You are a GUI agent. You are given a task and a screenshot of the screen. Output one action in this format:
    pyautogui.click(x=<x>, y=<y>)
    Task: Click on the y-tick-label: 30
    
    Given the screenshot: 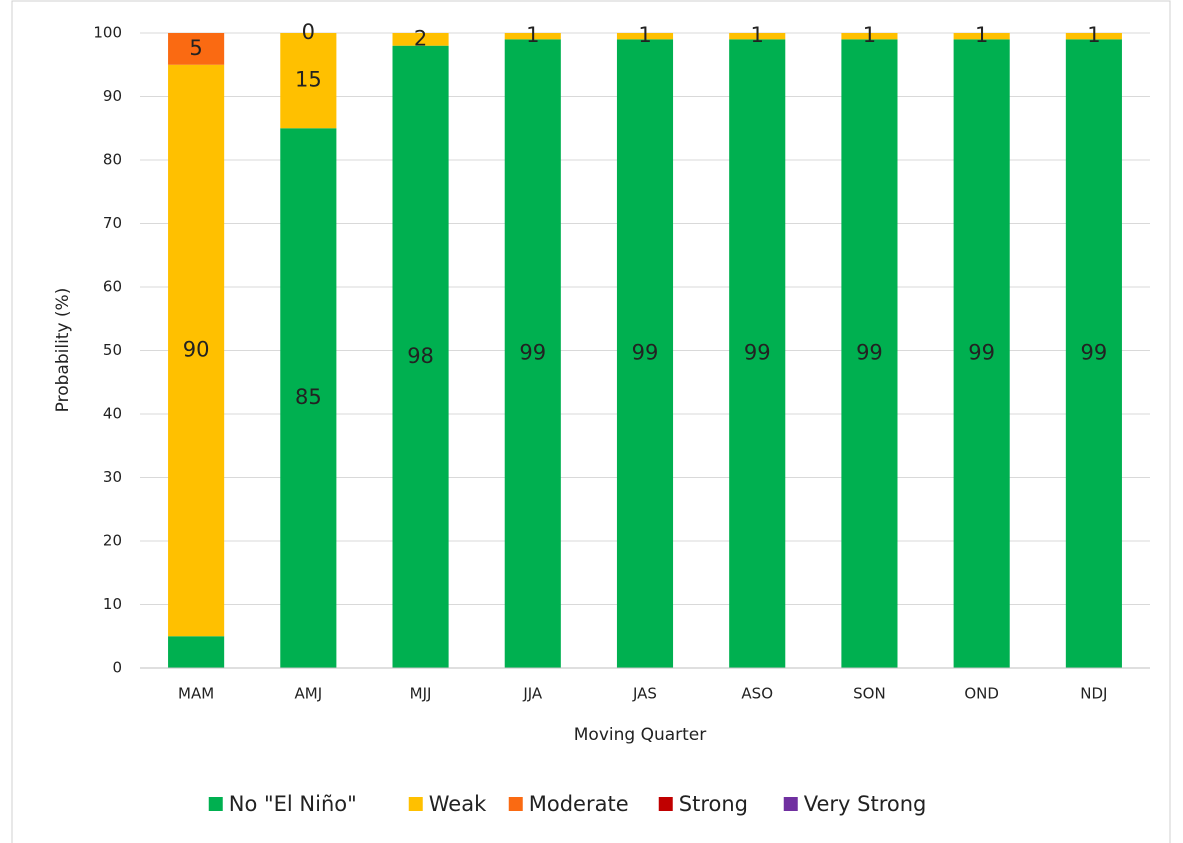 What is the action you would take?
    pyautogui.click(x=112, y=477)
    